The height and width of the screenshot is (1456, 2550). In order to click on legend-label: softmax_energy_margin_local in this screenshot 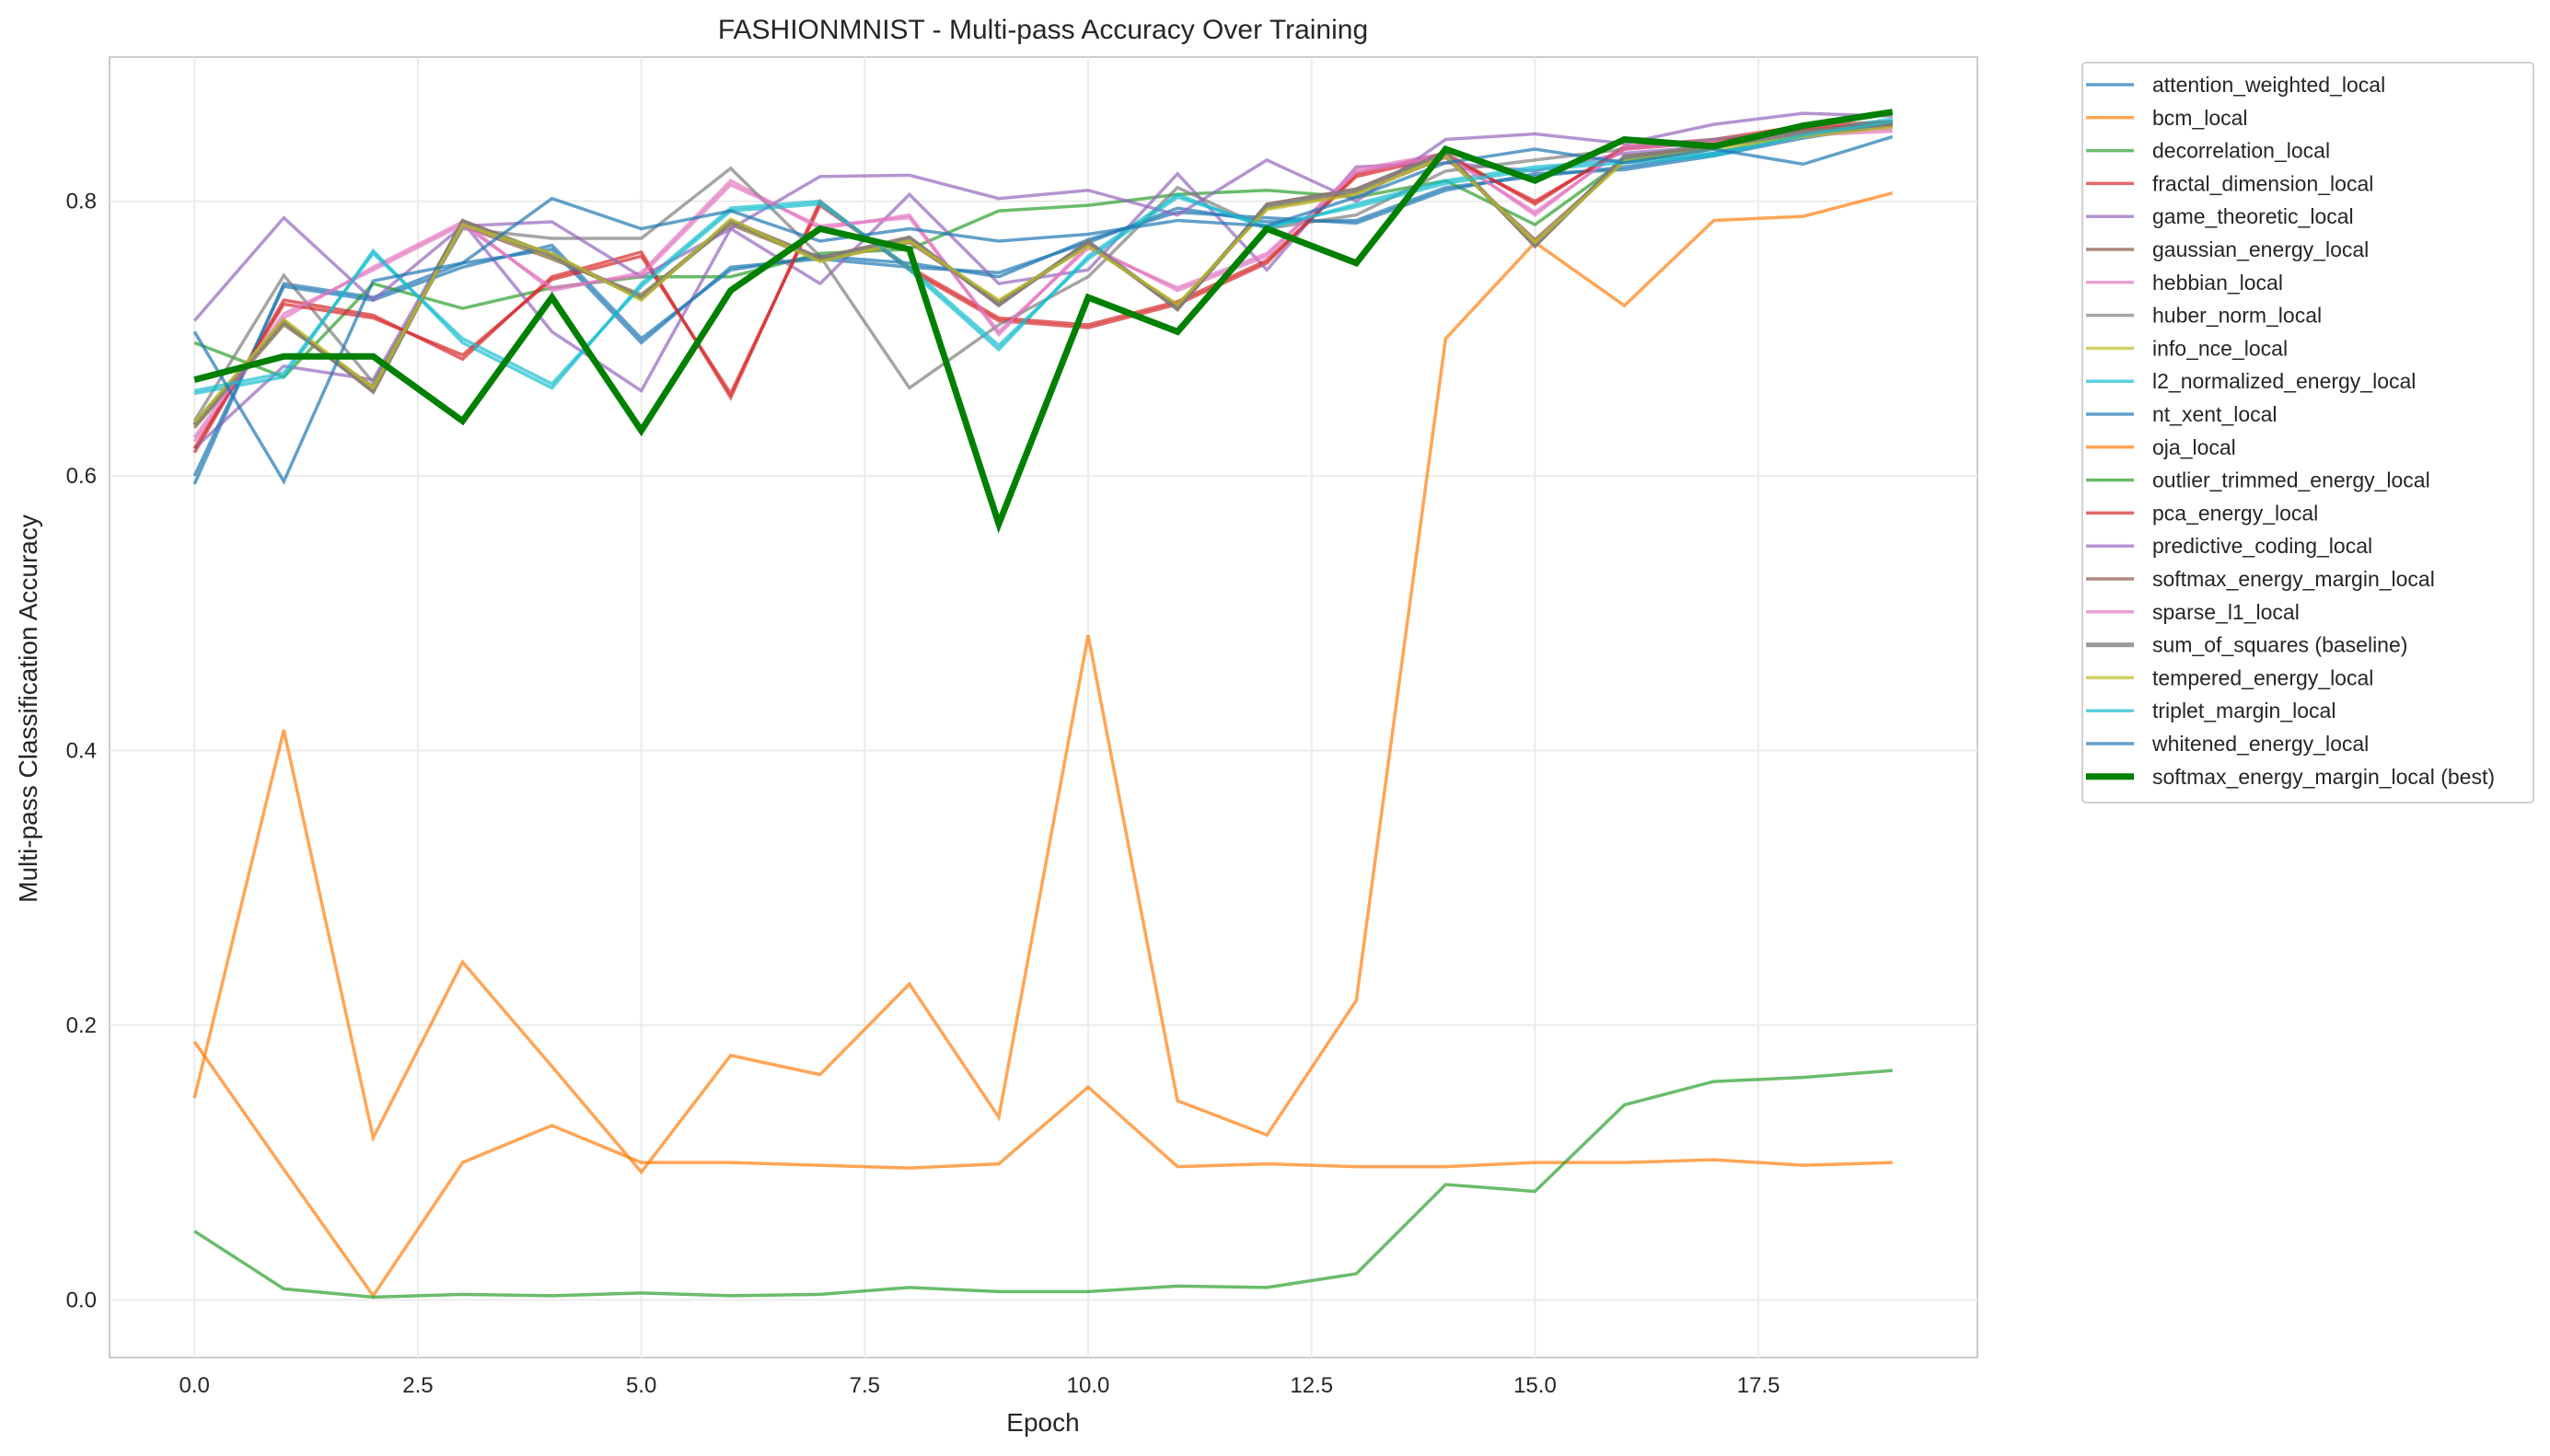, I will do `click(2293, 579)`.